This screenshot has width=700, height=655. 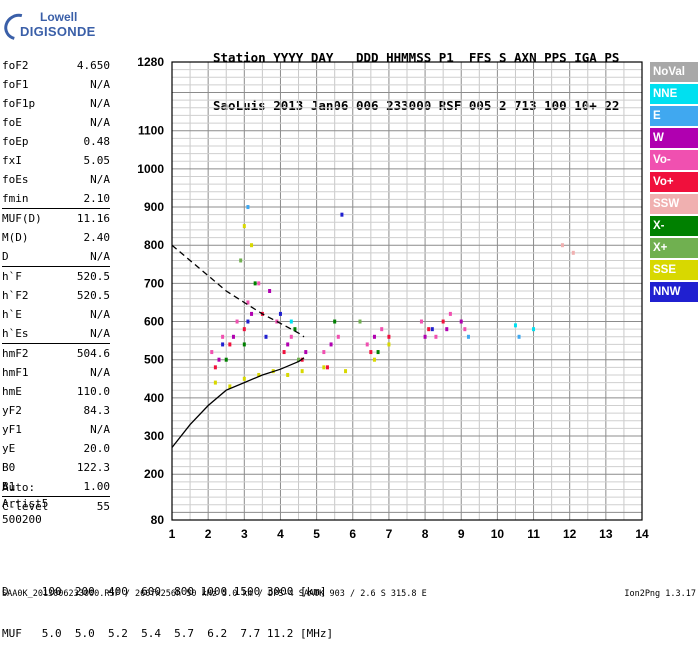 I want to click on x-tick-label: 1, so click(x=172, y=534).